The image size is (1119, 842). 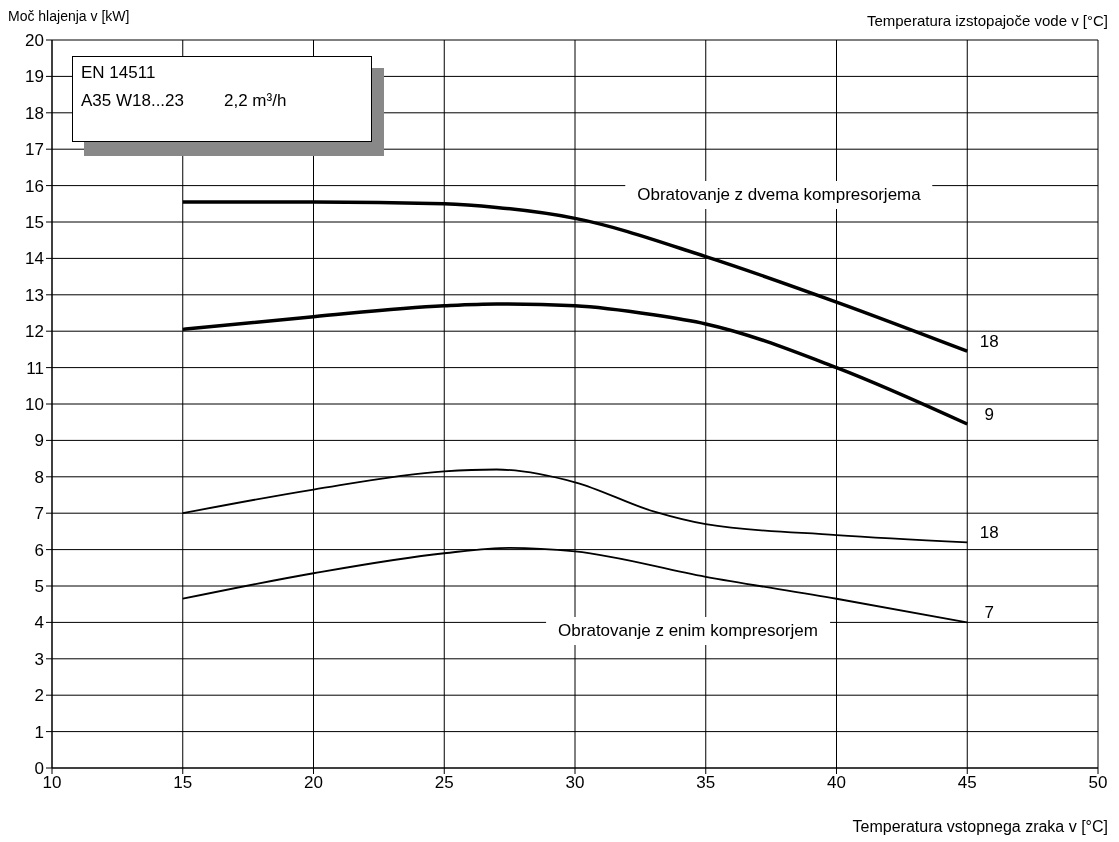 I want to click on x-tick-label: 45, so click(x=967, y=783).